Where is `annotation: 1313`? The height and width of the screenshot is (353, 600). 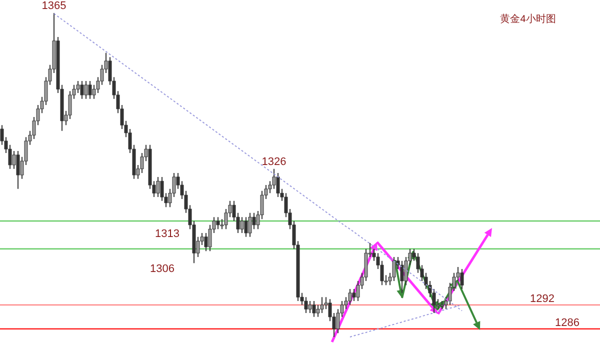
annotation: 1313 is located at coordinates (167, 234).